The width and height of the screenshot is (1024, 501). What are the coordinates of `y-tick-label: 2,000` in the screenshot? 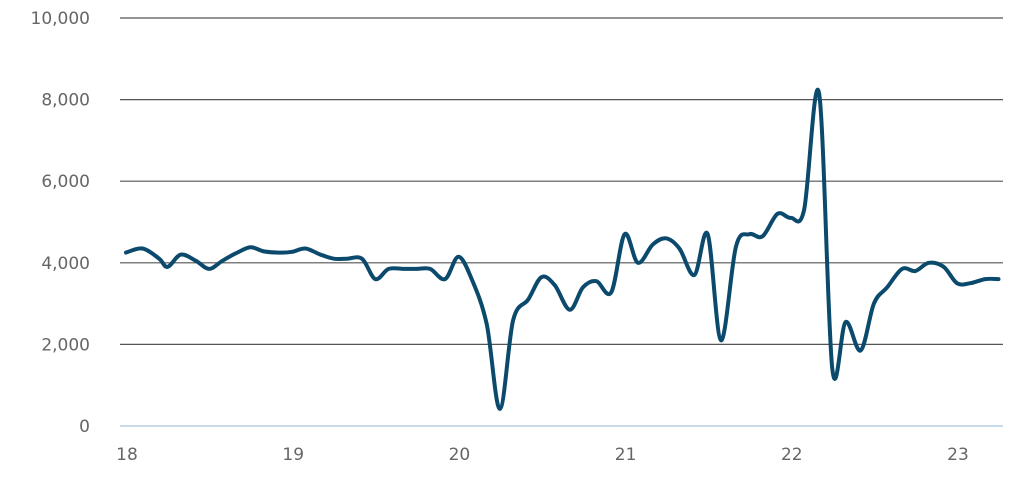 It's located at (65, 345).